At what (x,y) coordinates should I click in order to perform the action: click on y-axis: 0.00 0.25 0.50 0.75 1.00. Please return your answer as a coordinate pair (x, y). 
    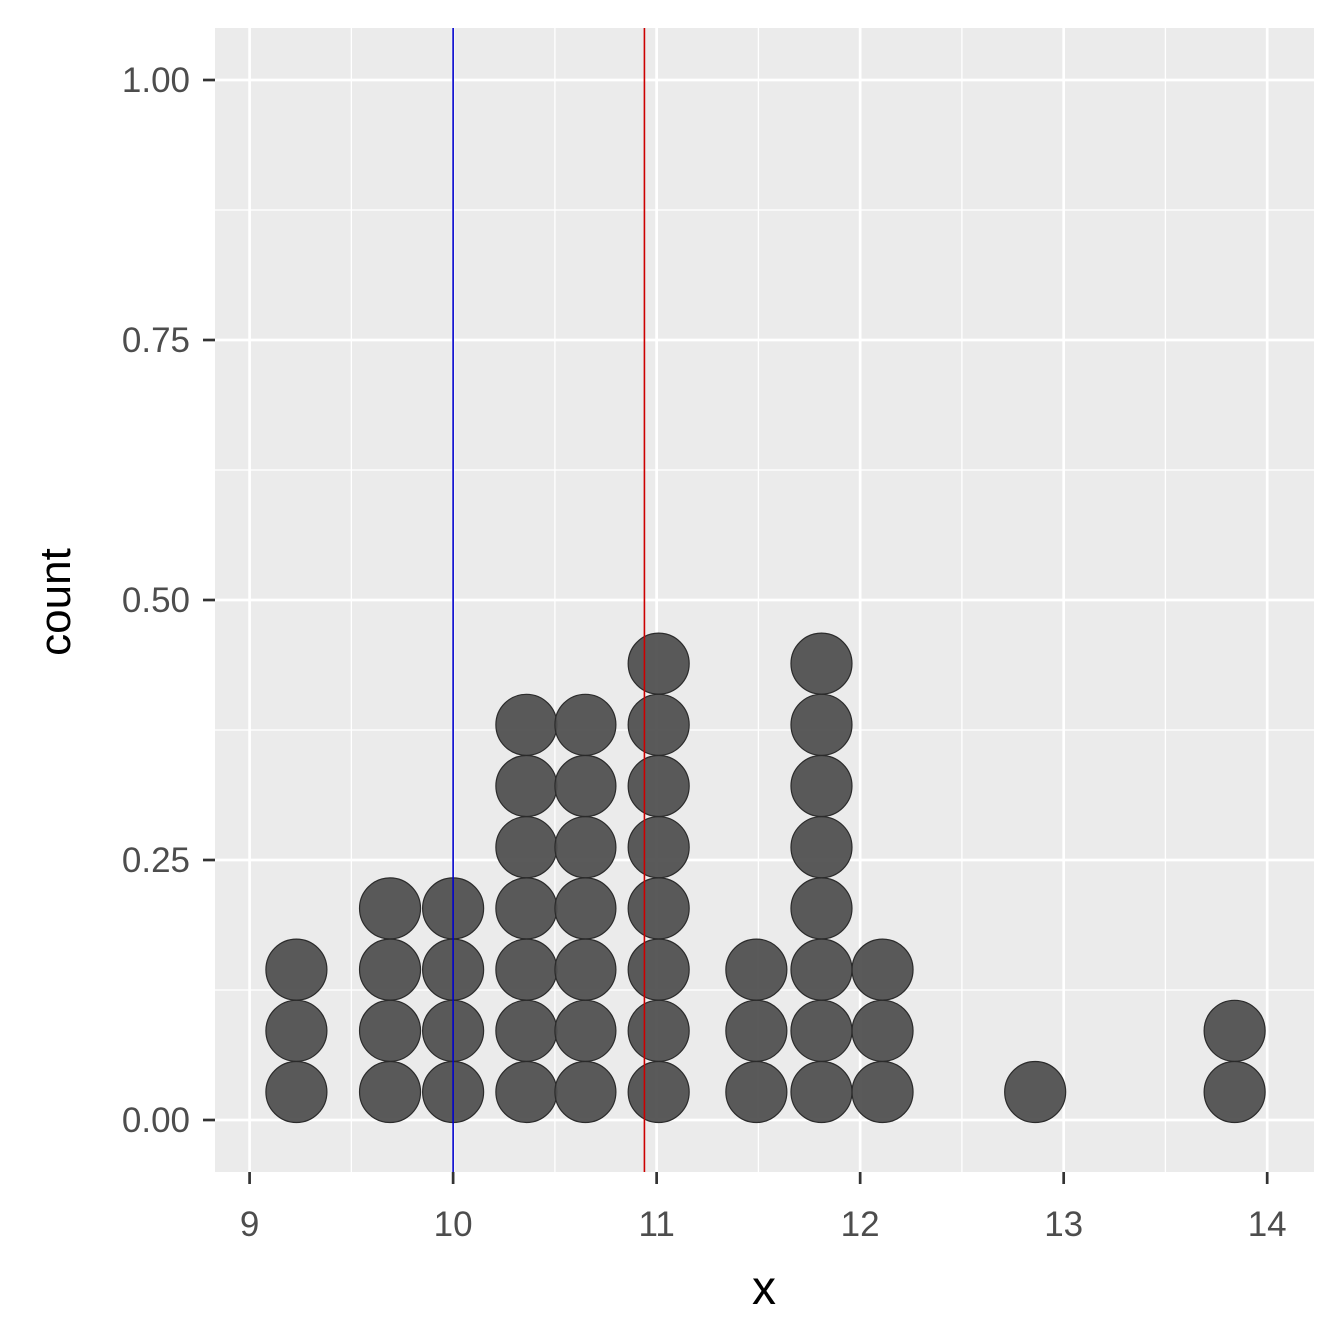
    Looking at the image, I should click on (168, 600).